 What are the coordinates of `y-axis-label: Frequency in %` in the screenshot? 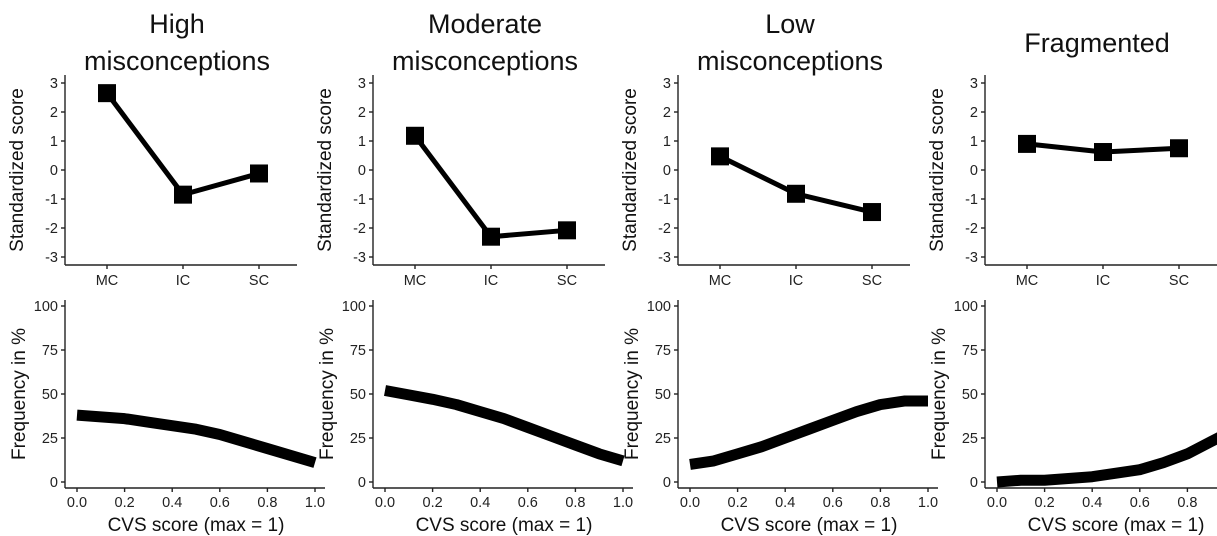 It's located at (19, 394).